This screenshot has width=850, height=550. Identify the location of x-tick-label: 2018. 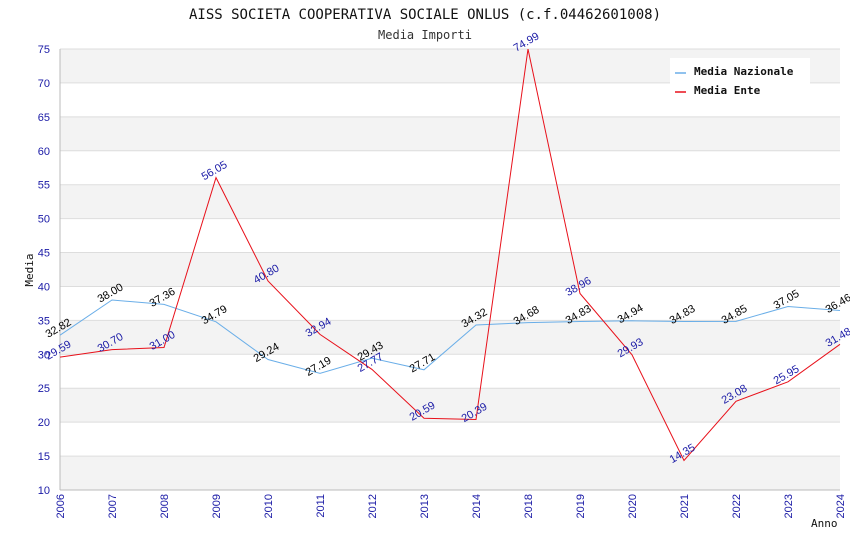
(529, 506).